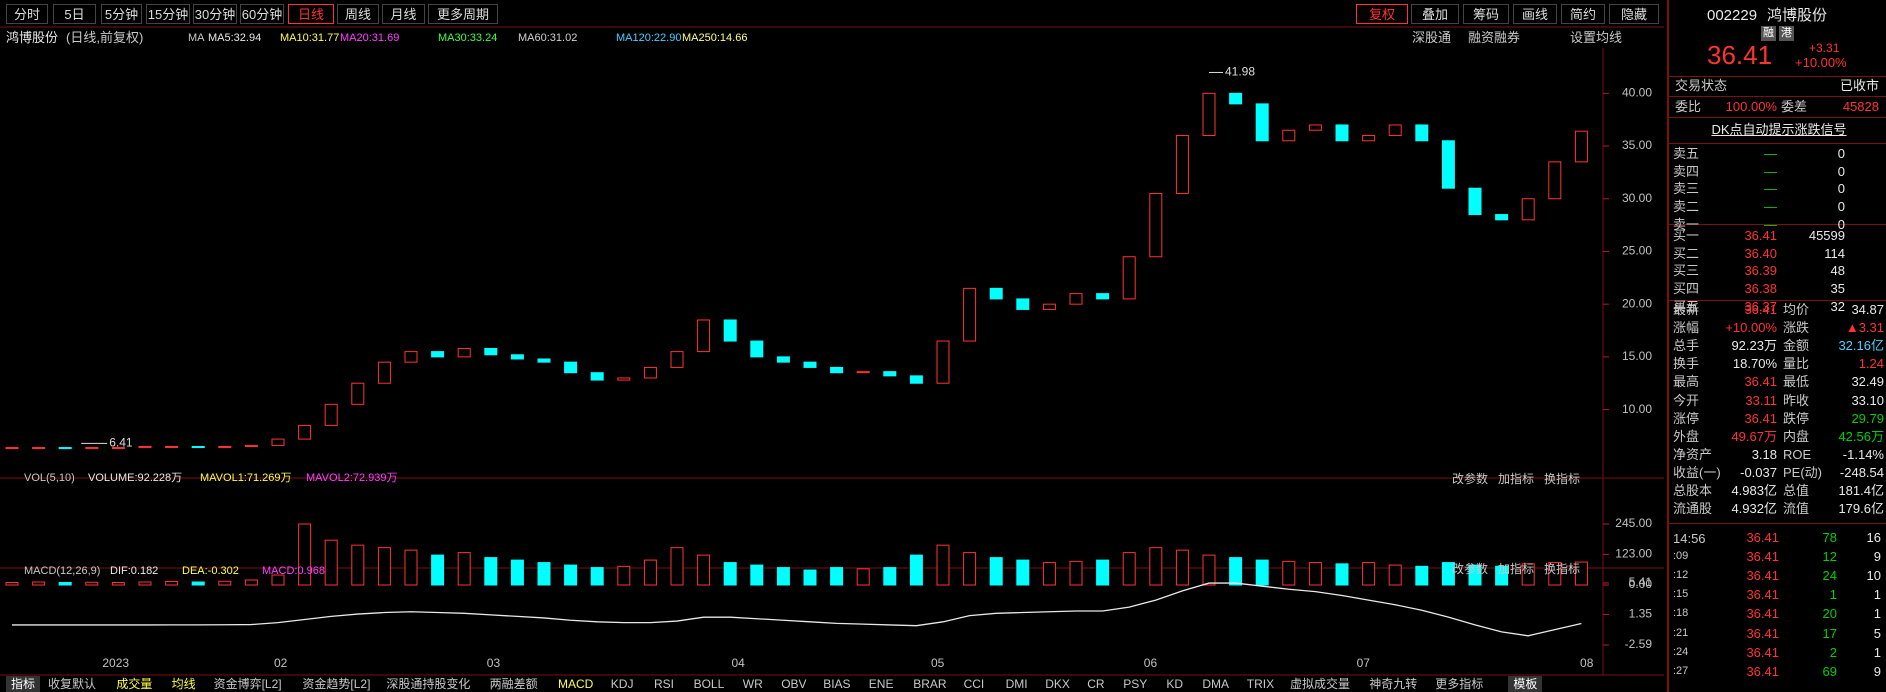 Image resolution: width=1886 pixels, height=692 pixels. I want to click on order-price: —, so click(1770, 171).